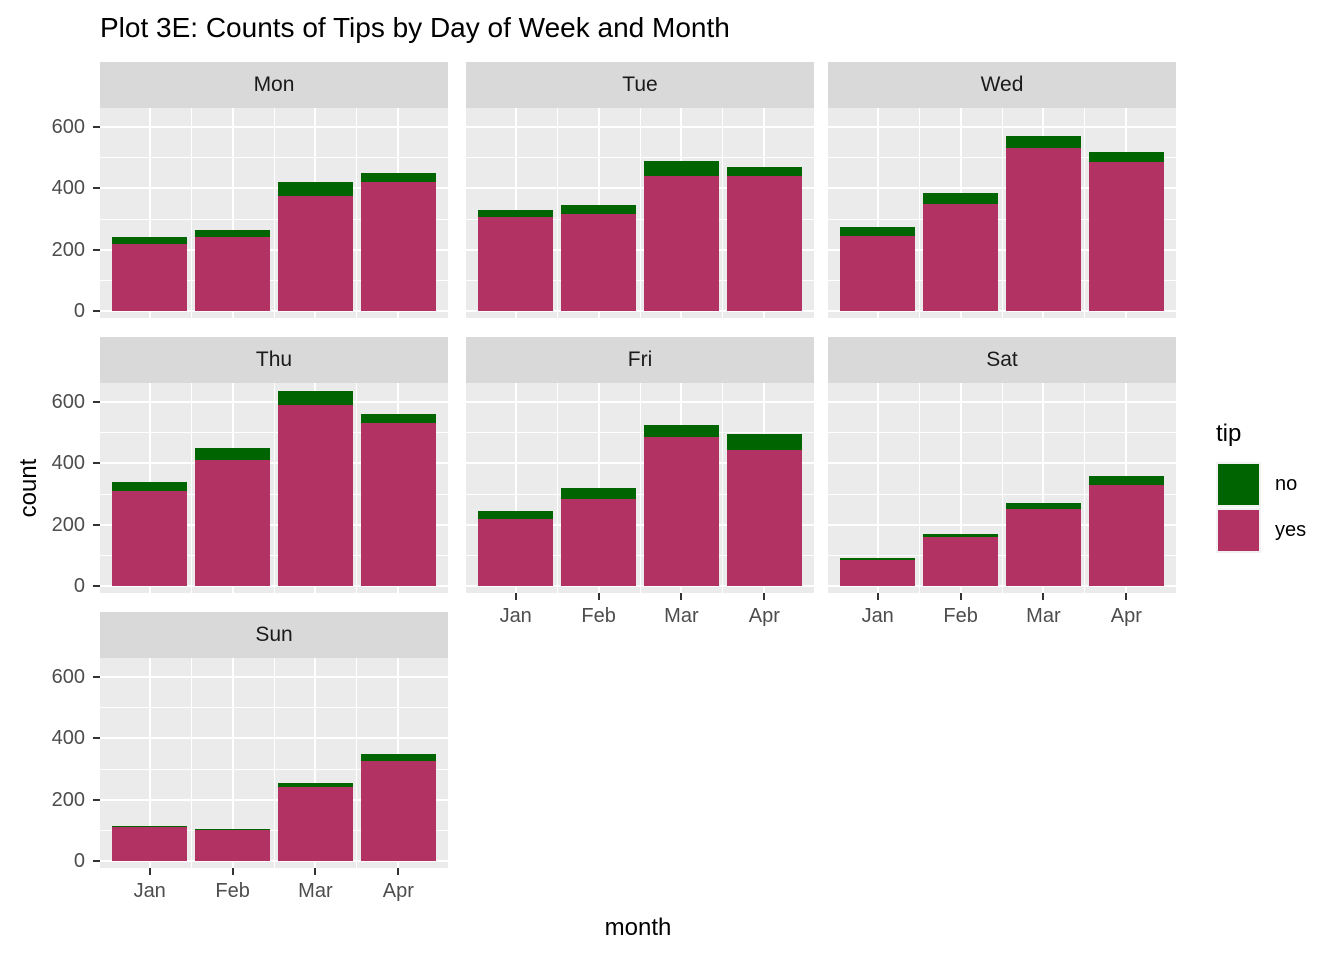  I want to click on facet-strip-wed: Wed, so click(1002, 85).